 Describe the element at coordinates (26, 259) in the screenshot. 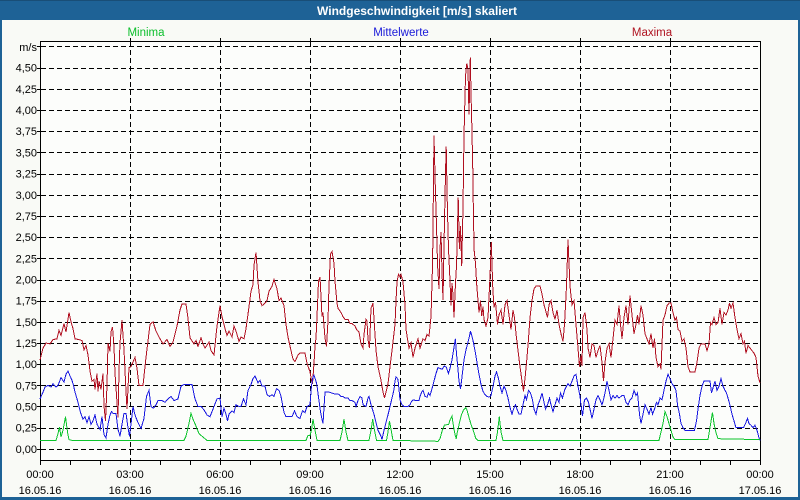

I see `svg-text: 2,25` at that location.